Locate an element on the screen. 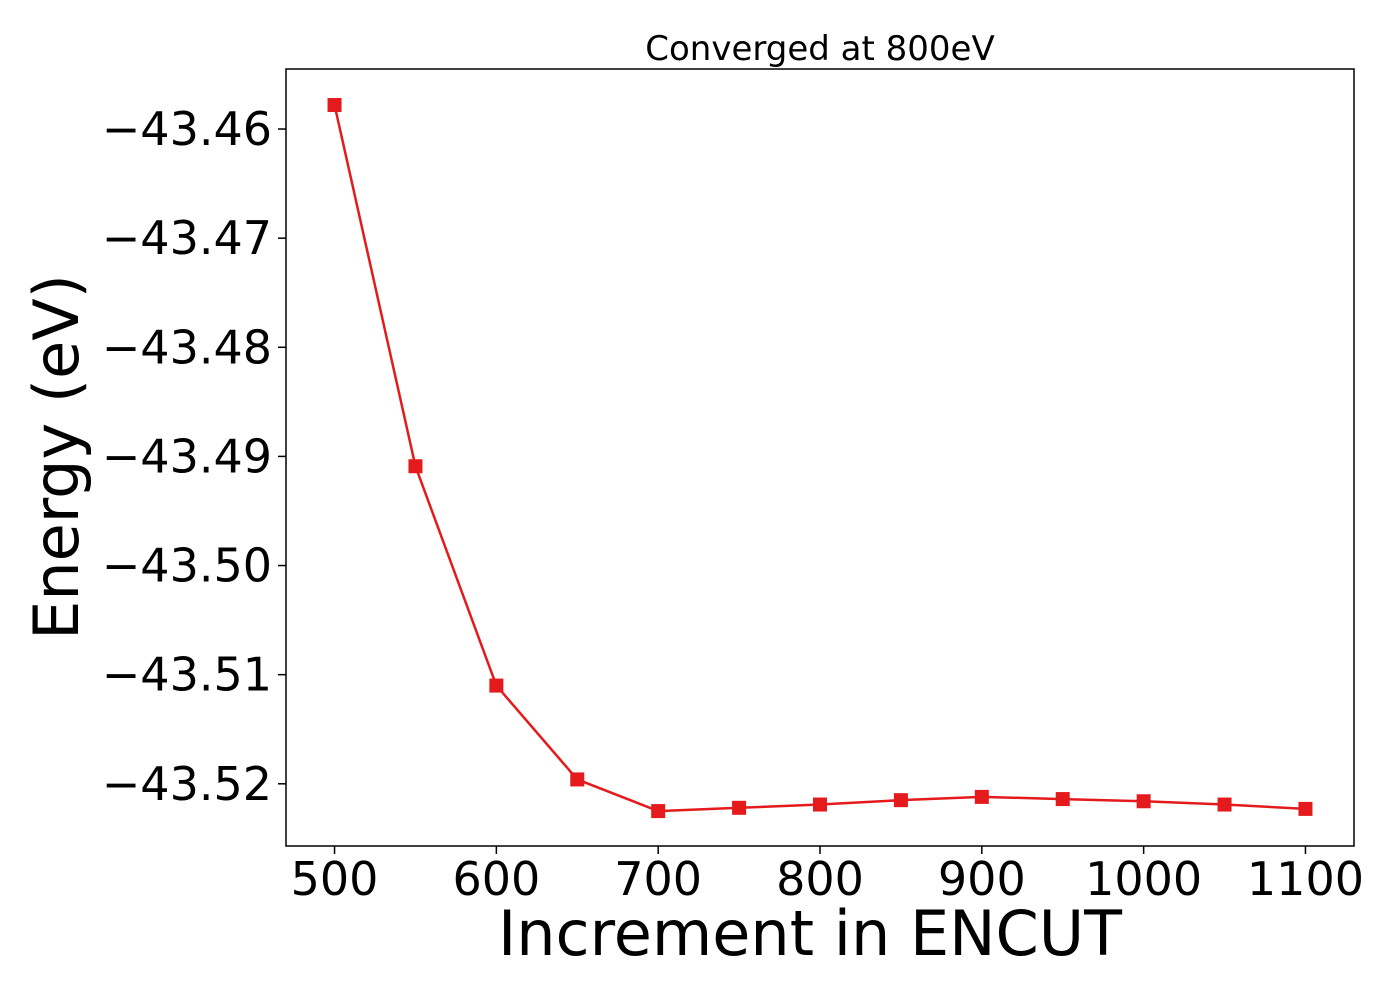 This screenshot has width=1400, height=1000. x-tick-label: 900 is located at coordinates (982, 879).